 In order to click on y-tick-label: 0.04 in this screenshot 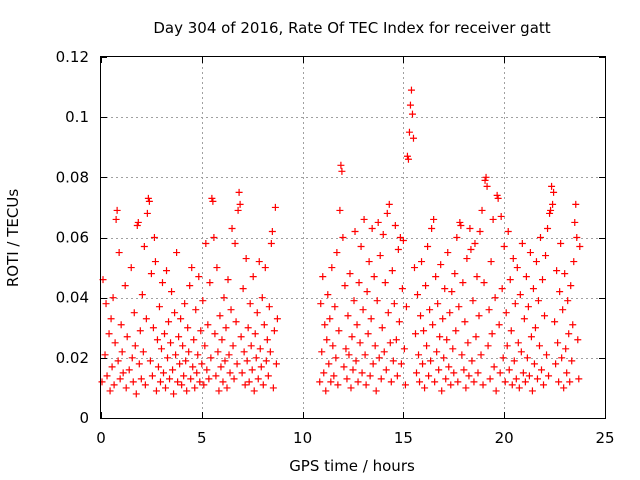, I will do `click(72, 298)`.